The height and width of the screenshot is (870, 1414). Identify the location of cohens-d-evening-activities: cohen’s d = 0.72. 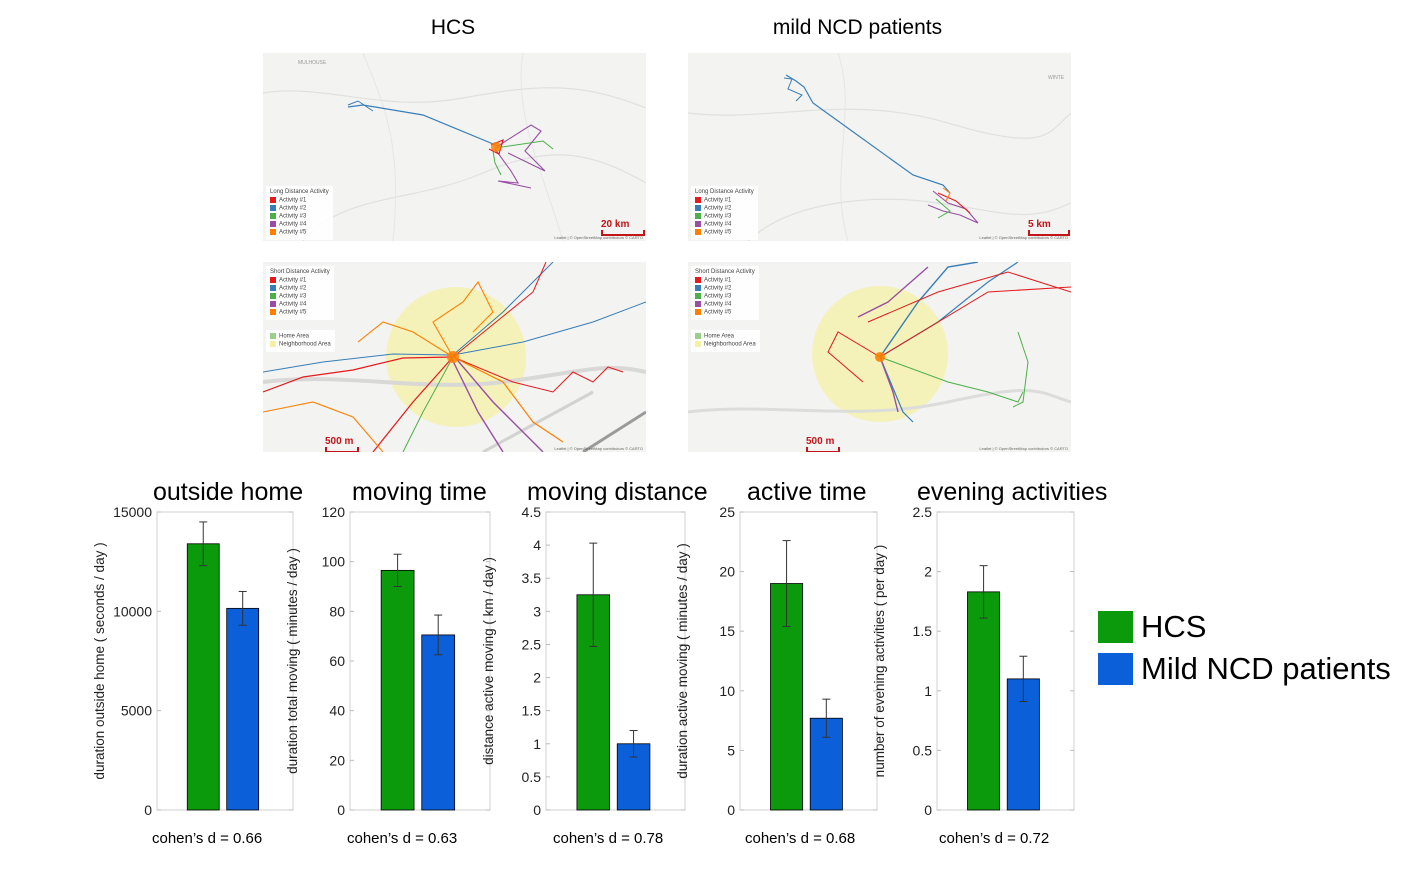
(994, 838).